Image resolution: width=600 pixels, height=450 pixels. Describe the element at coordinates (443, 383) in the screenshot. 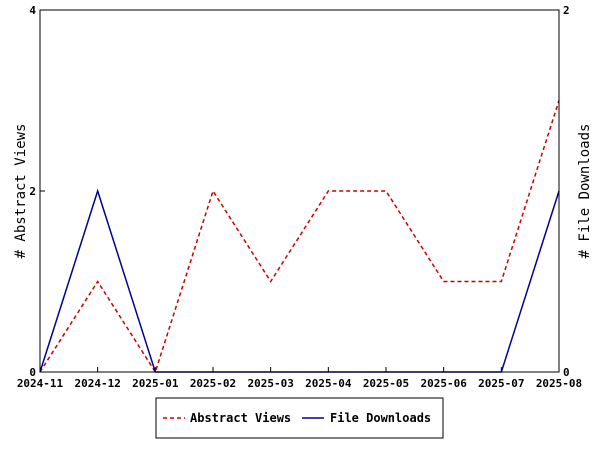

I see `x-tick-label: 2025-06` at that location.